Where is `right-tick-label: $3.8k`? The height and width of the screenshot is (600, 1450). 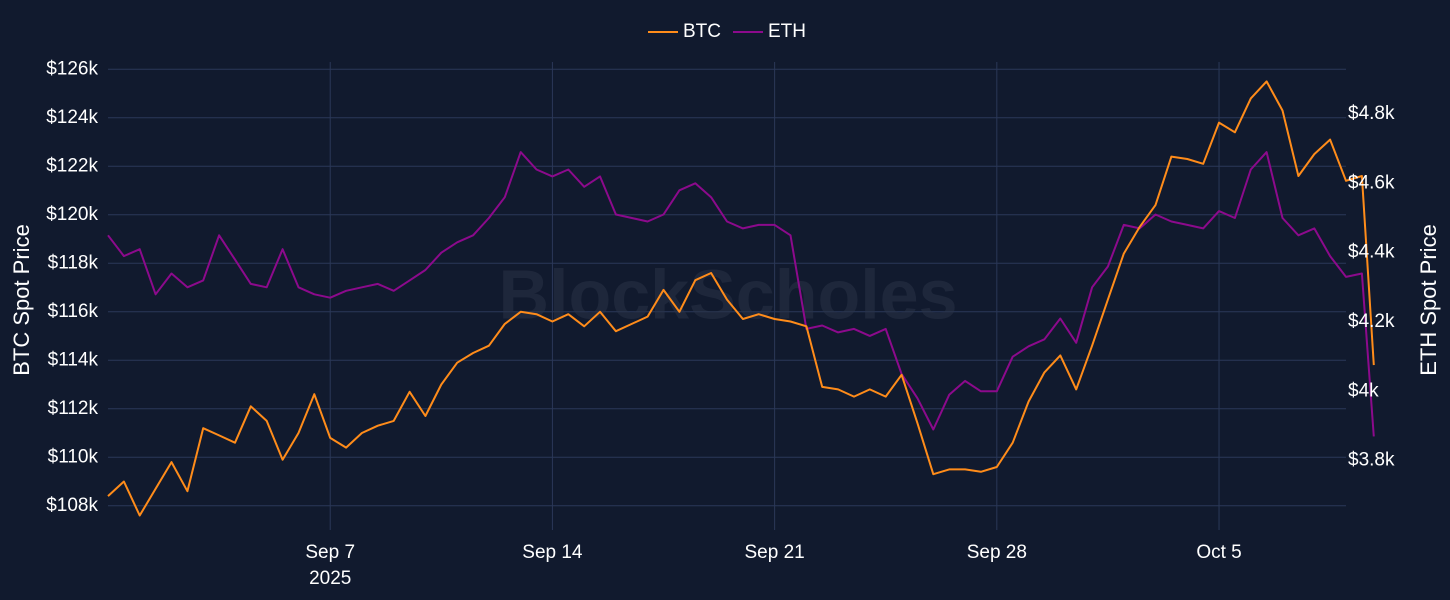 right-tick-label: $3.8k is located at coordinates (1371, 460).